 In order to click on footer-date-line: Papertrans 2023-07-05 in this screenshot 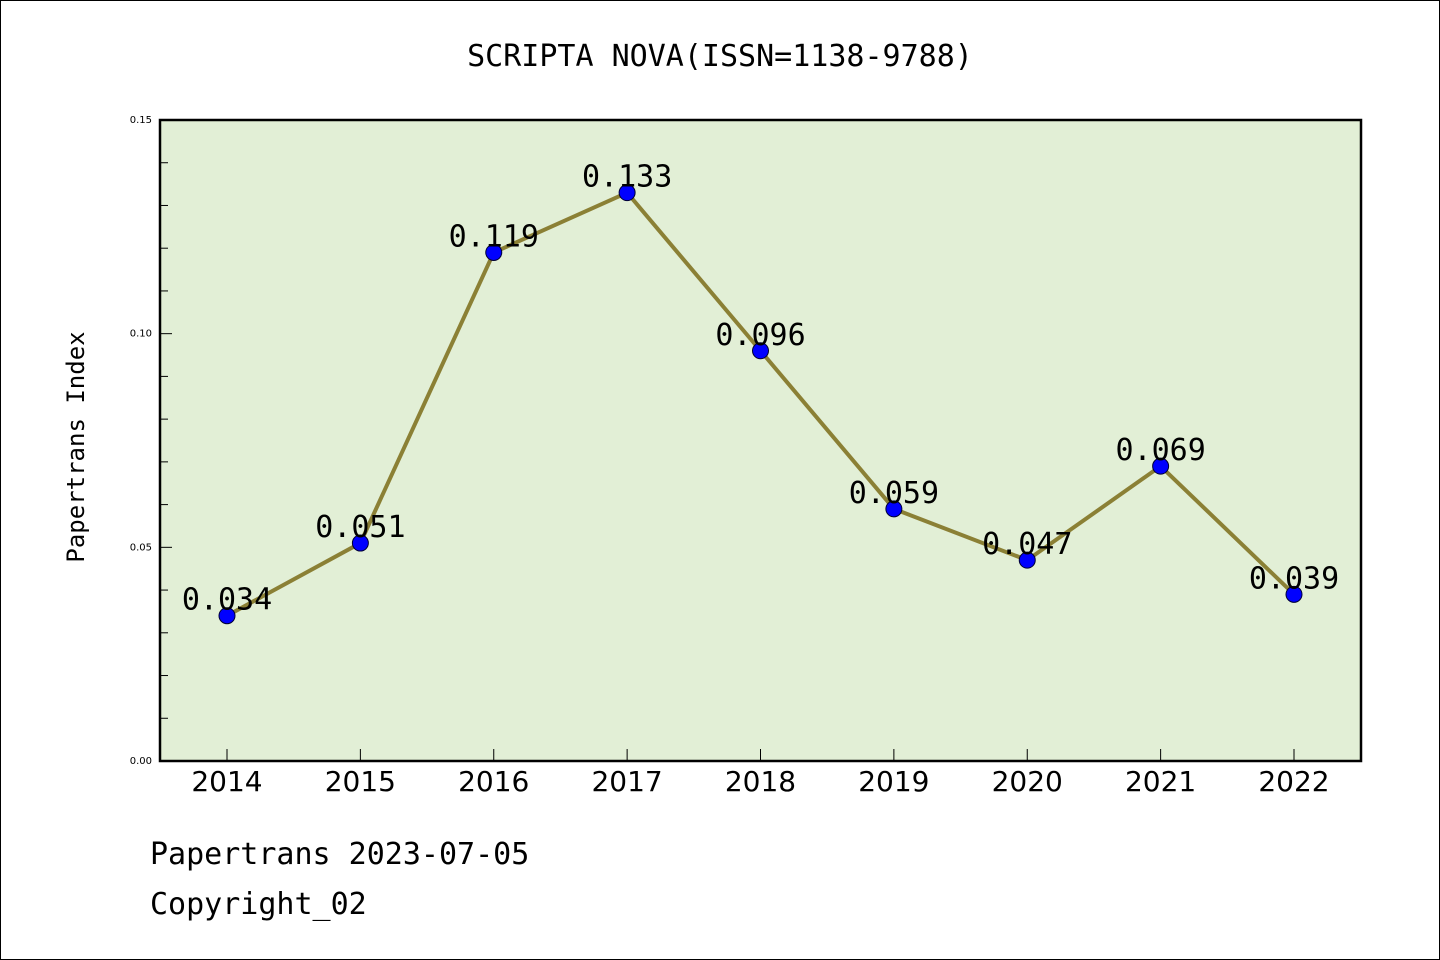, I will do `click(339, 854)`.